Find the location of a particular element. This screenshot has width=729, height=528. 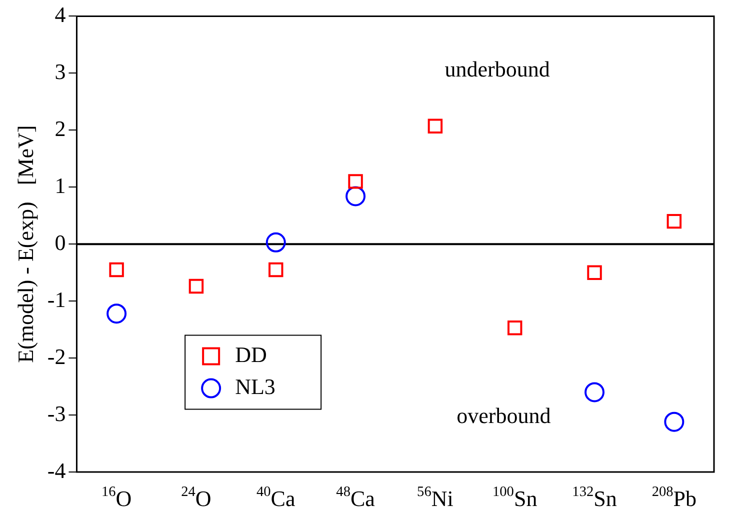

y-axis-title: E(model) - E(exp) [MeV] is located at coordinates (25, 244).